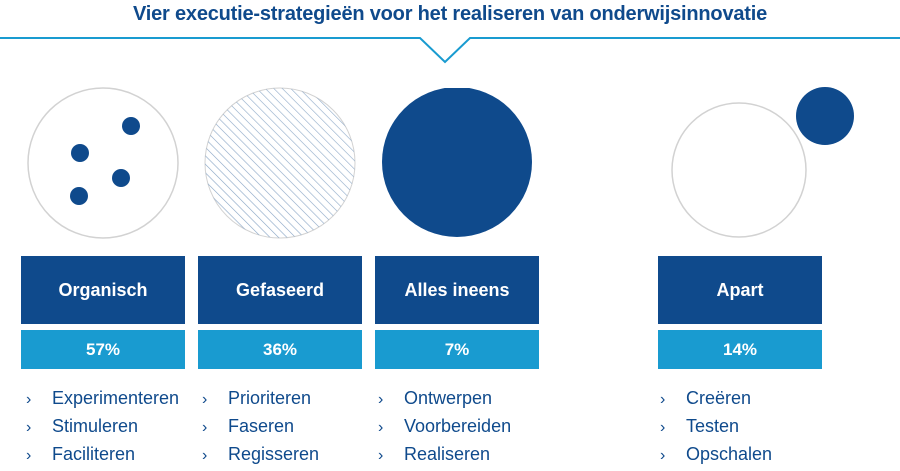 The width and height of the screenshot is (900, 471). I want to click on strategy-percent-gefaseerd: 36%, so click(280, 349).